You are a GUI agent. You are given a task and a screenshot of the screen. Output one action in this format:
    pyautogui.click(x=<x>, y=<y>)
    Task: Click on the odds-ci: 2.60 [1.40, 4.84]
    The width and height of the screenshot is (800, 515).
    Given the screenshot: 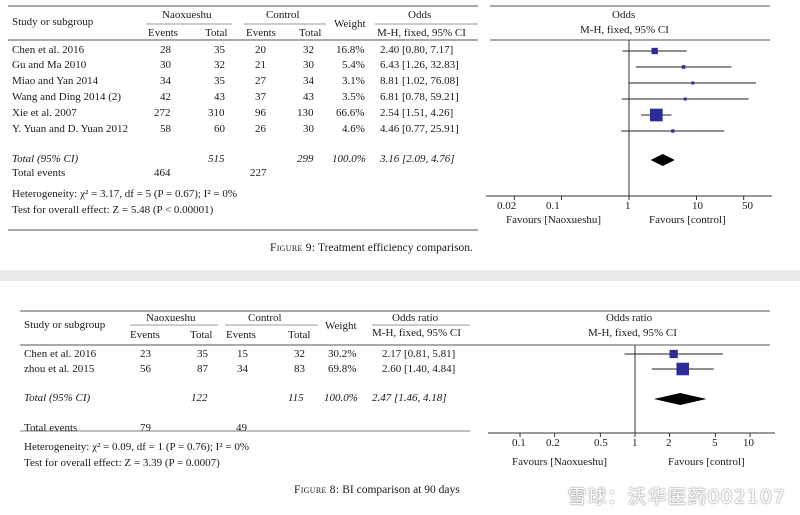 What is the action you would take?
    pyautogui.click(x=419, y=369)
    